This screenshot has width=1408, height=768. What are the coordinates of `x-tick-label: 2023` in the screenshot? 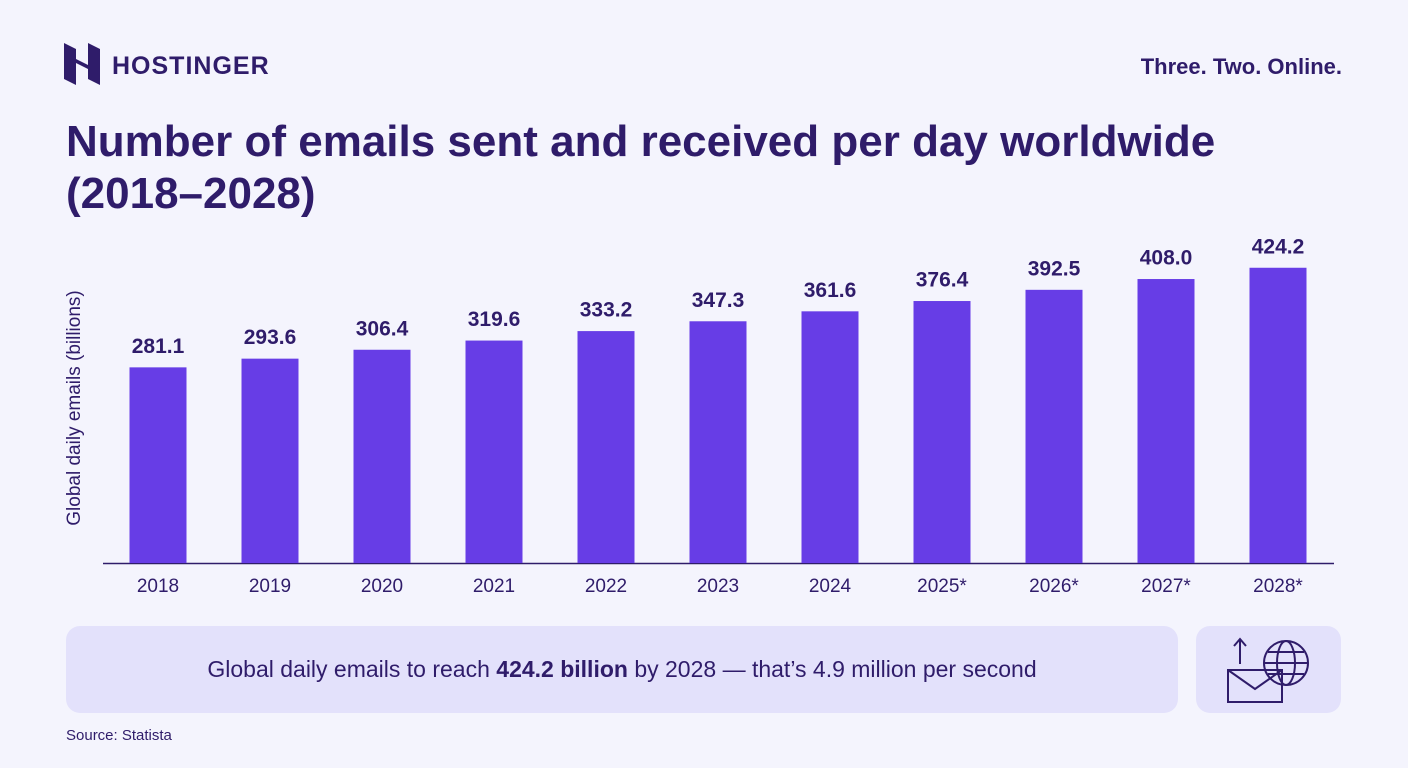 It's located at (718, 586).